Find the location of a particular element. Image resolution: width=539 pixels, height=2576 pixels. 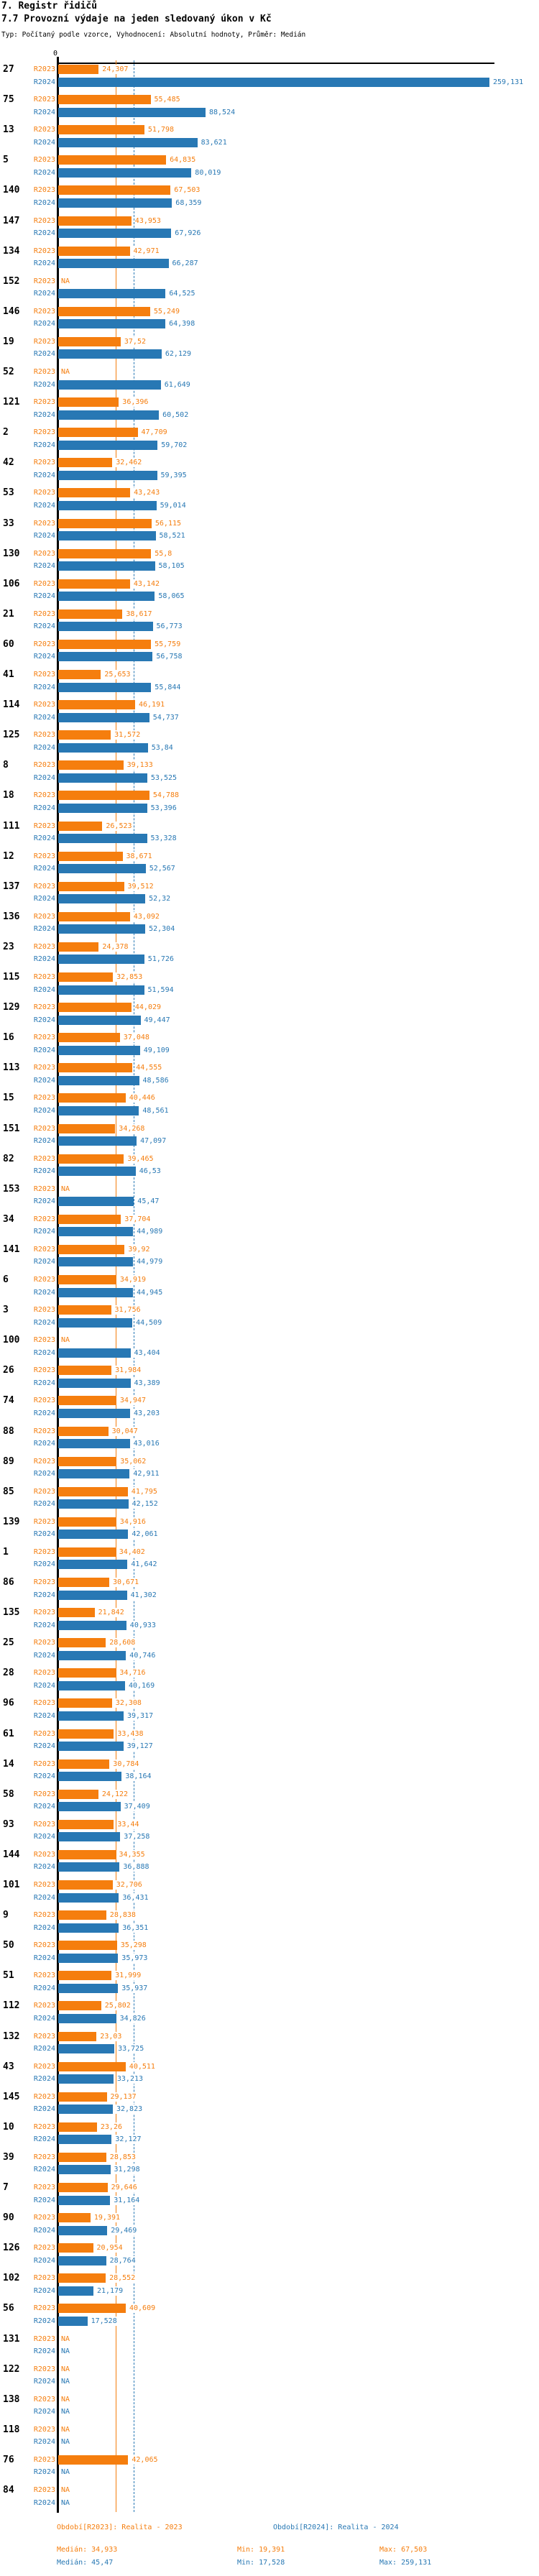

row-id-label: 61 is located at coordinates (8, 1733).